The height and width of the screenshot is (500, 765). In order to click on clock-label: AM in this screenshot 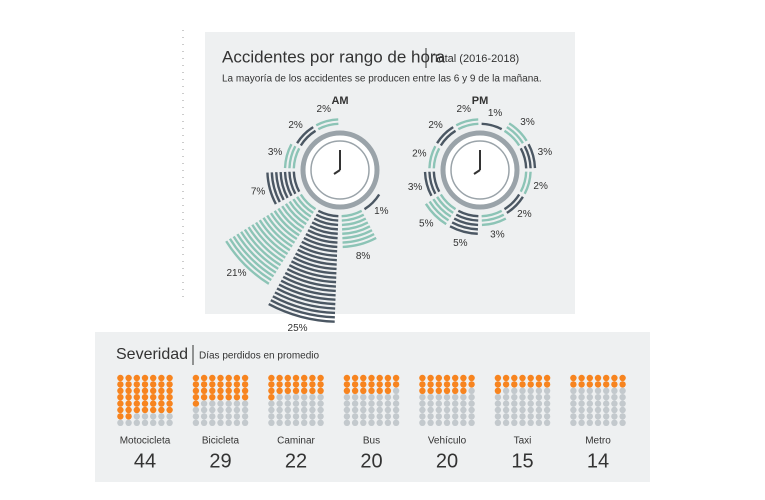, I will do `click(339, 101)`.